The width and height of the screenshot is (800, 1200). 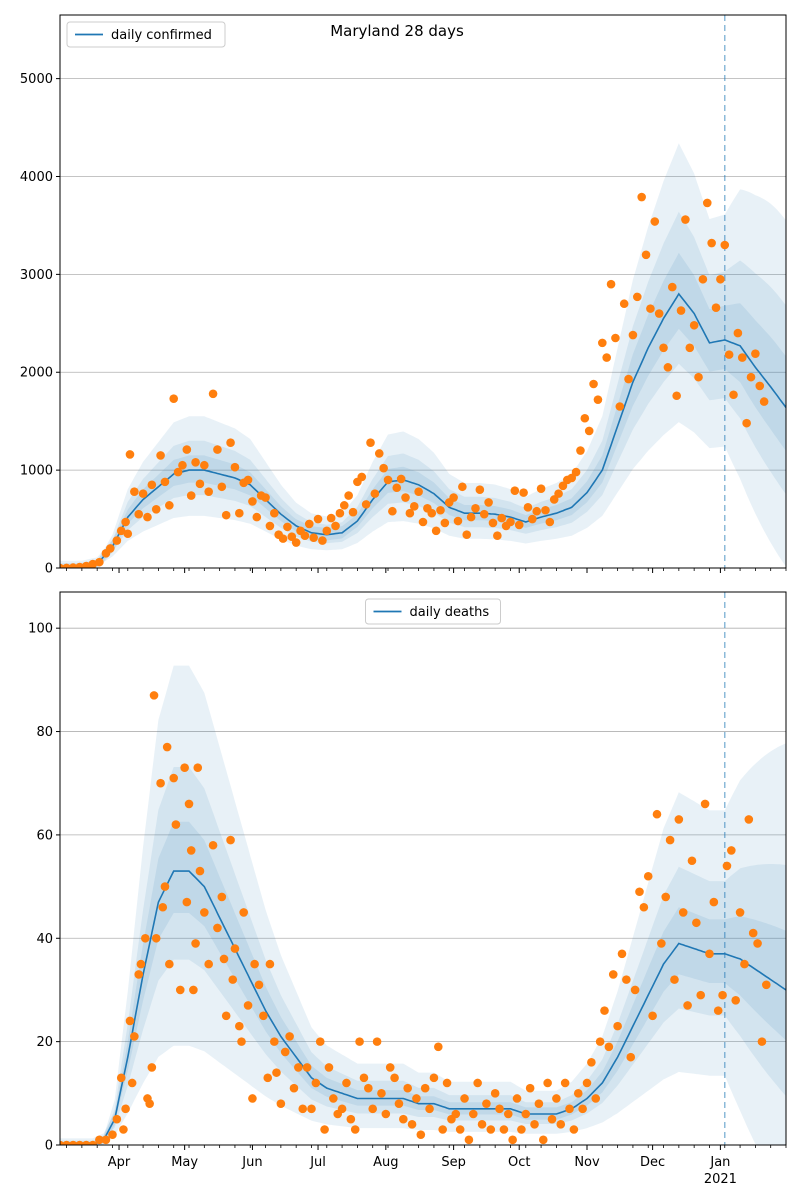 I want to click on y-tick-label: 1000, so click(x=36, y=471).